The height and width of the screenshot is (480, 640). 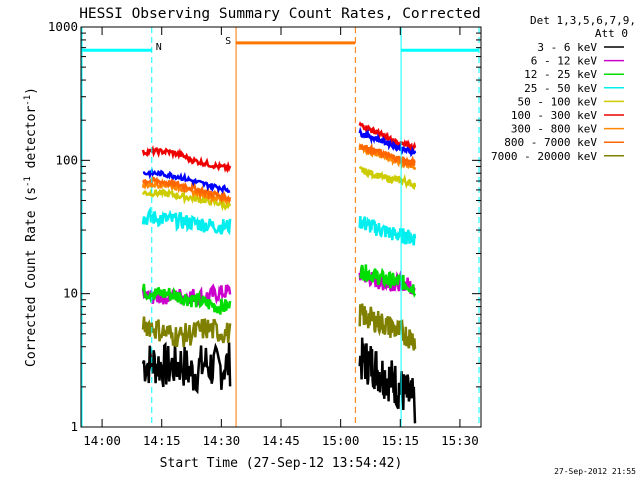 I want to click on legend-label: 300 - 800 keV, so click(x=554, y=129).